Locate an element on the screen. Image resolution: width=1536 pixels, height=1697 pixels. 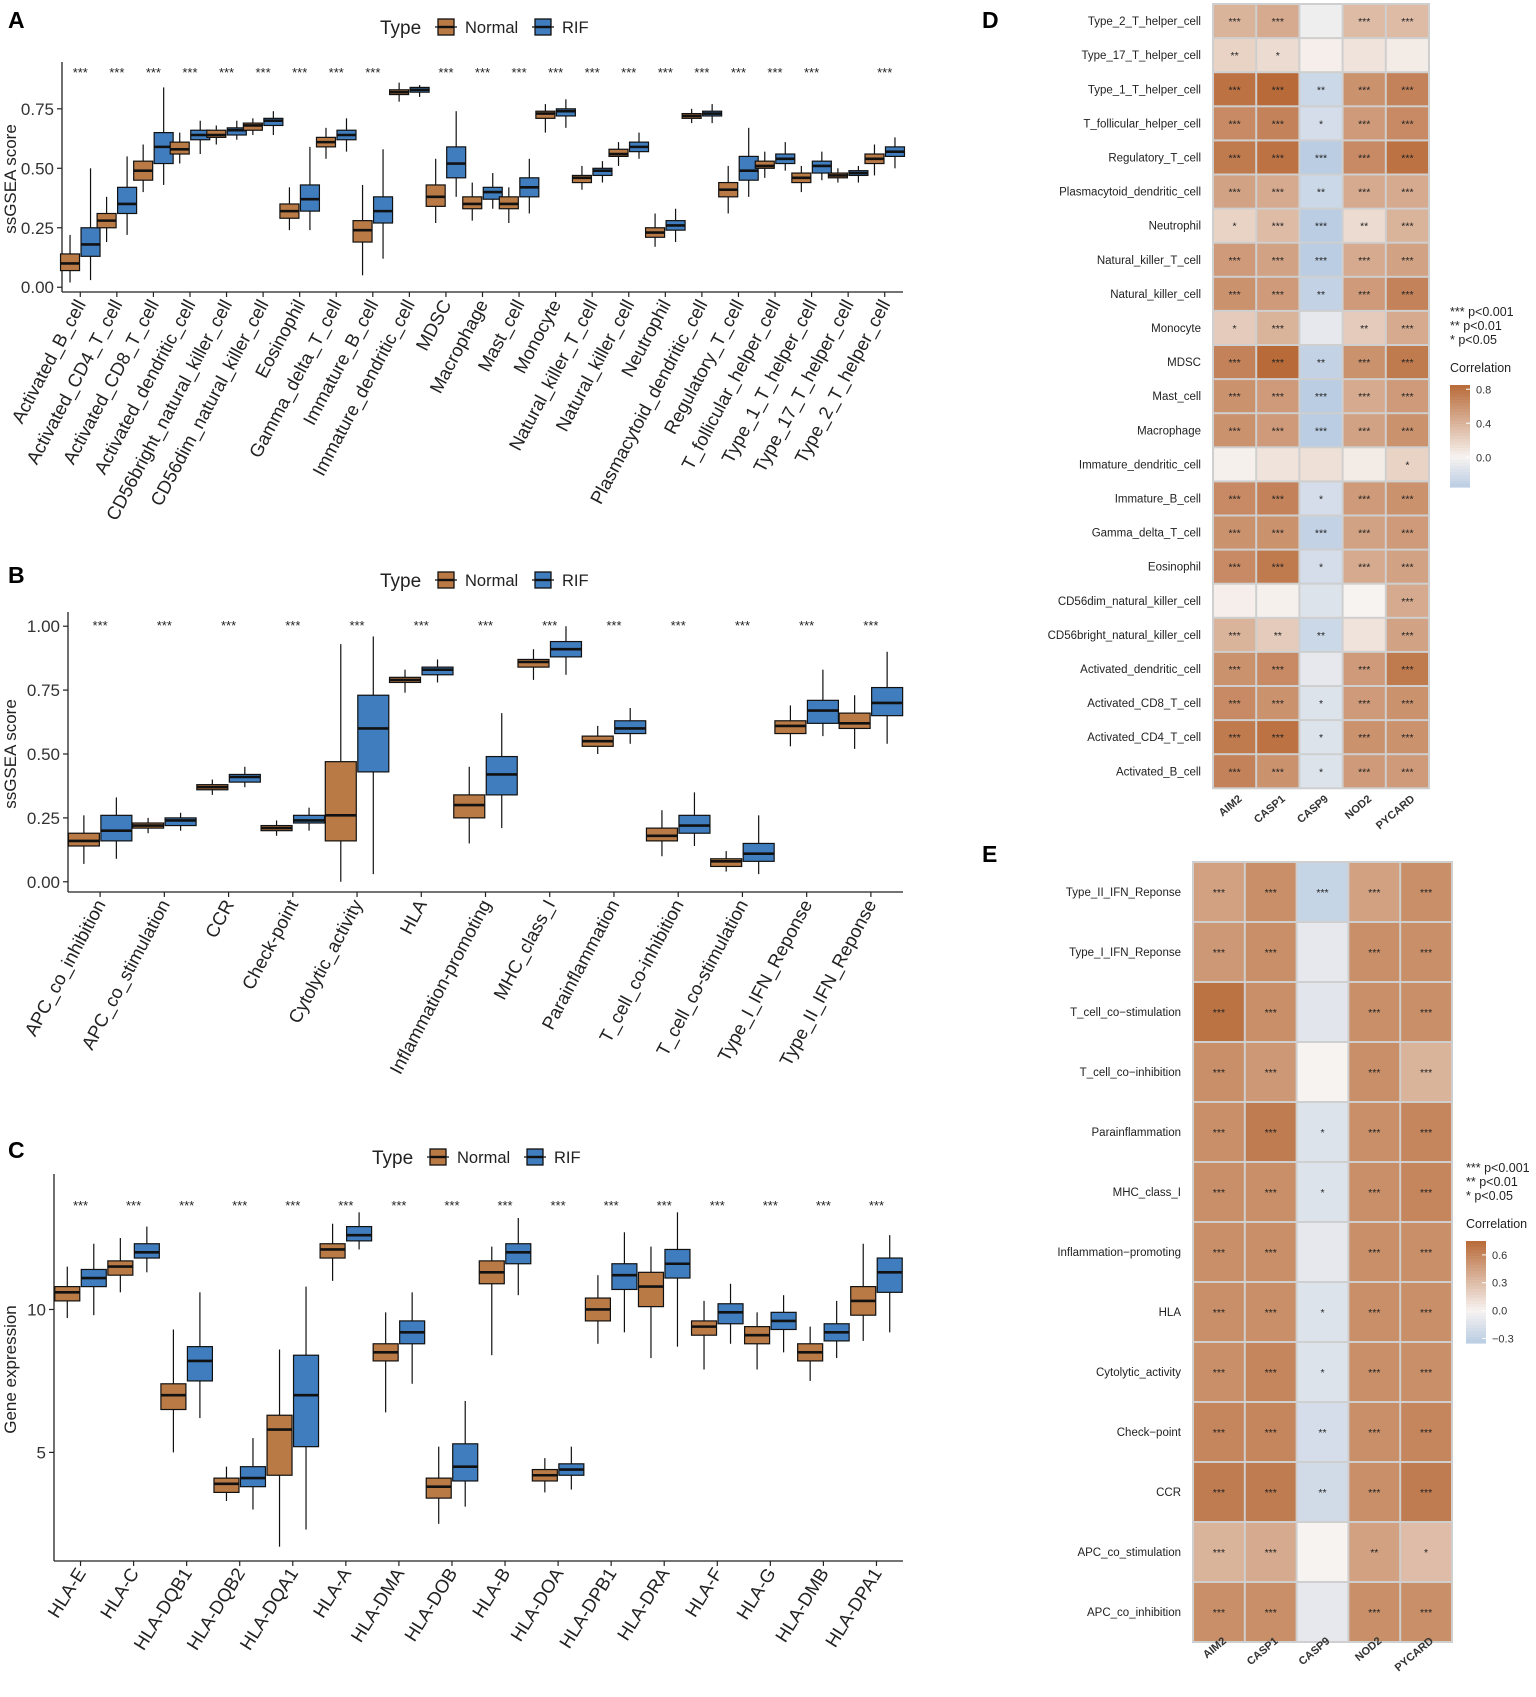
panel-d-cell-activated-b-cell-casp1 is located at coordinates (1278, 771).